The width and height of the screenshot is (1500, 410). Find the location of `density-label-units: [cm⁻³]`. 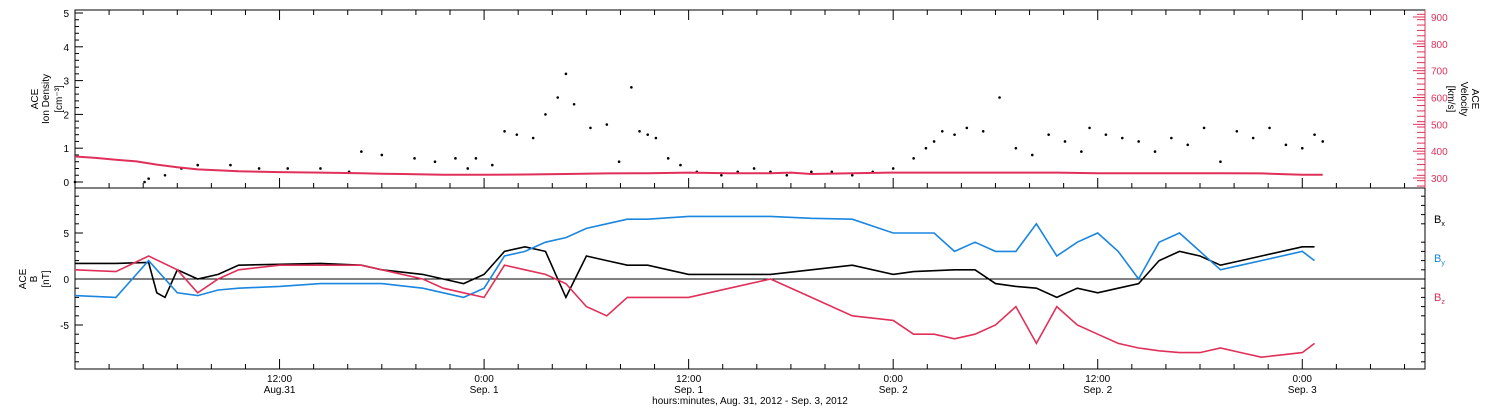

density-label-units: [cm⁻³] is located at coordinates (59, 99).